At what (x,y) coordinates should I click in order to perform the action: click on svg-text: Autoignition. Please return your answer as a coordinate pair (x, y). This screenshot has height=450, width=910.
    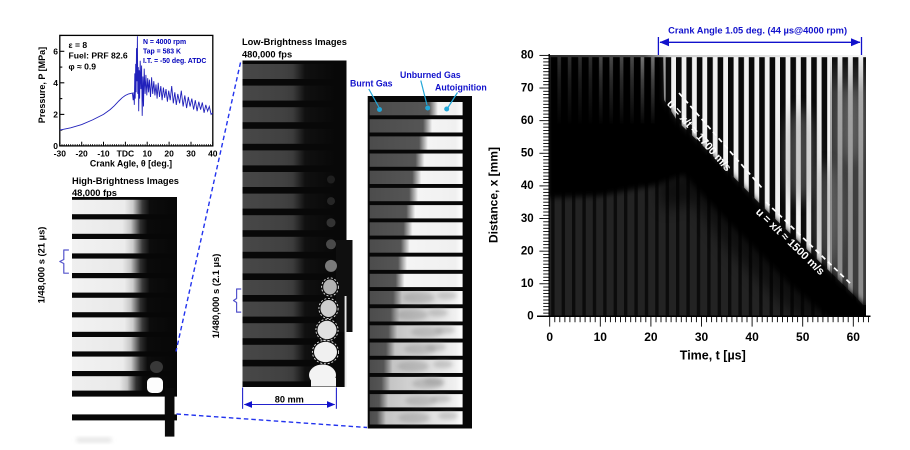
    Looking at the image, I should click on (461, 88).